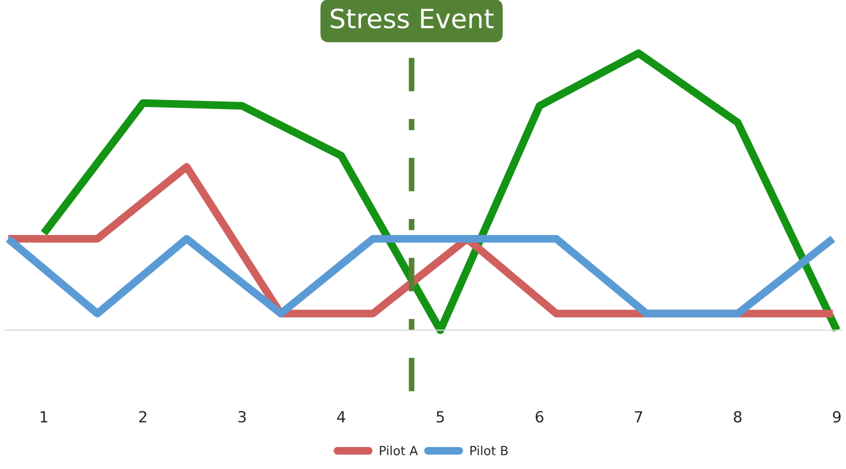 This screenshot has height=469, width=846. Describe the element at coordinates (638, 416) in the screenshot. I see `x-tick-label: 7` at that location.